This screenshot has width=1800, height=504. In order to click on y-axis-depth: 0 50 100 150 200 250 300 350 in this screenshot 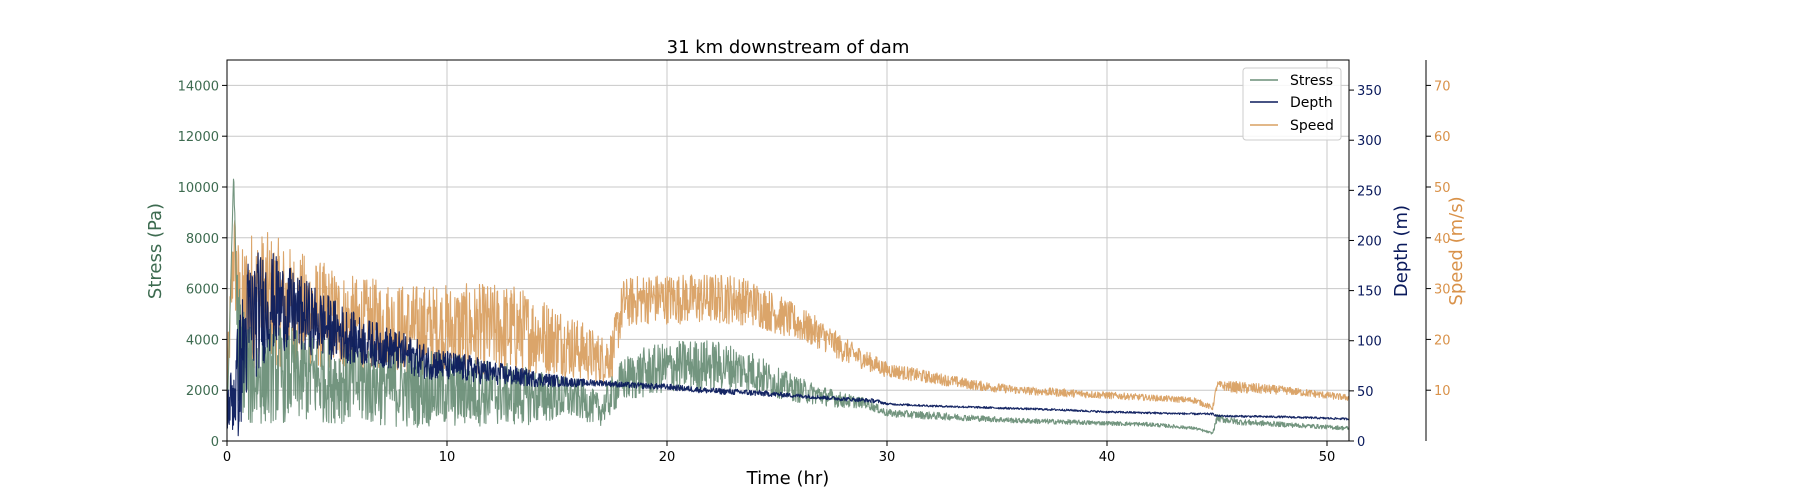, I will do `click(1365, 267)`.